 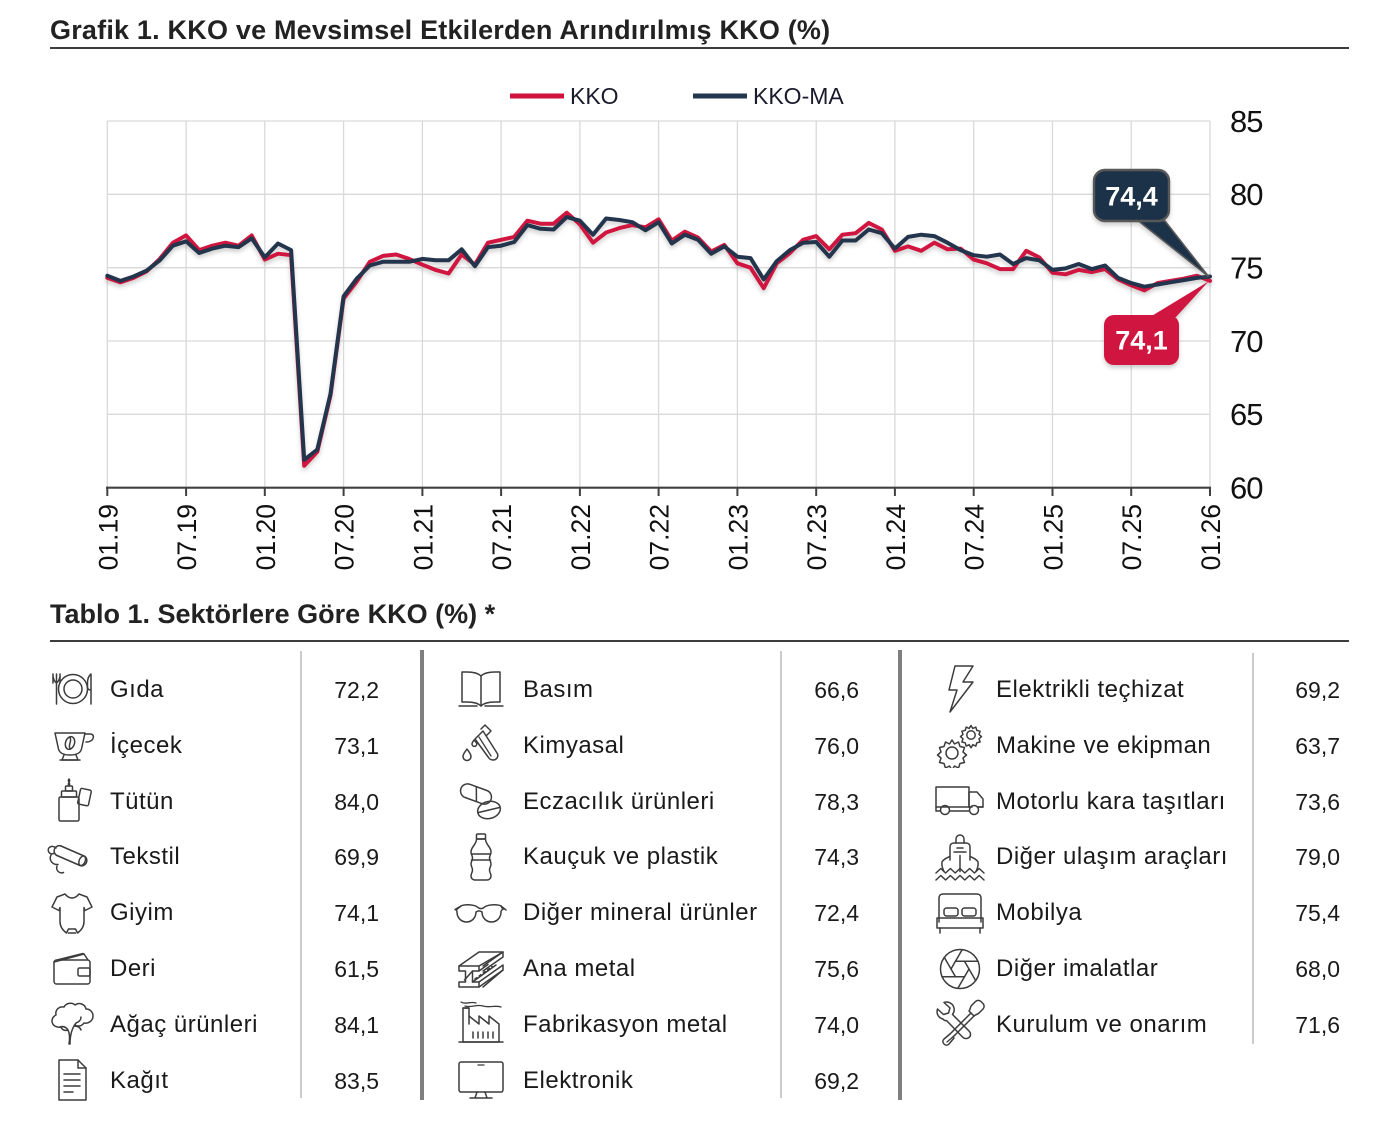 I want to click on svg-text: 07.23, so click(x=817, y=537).